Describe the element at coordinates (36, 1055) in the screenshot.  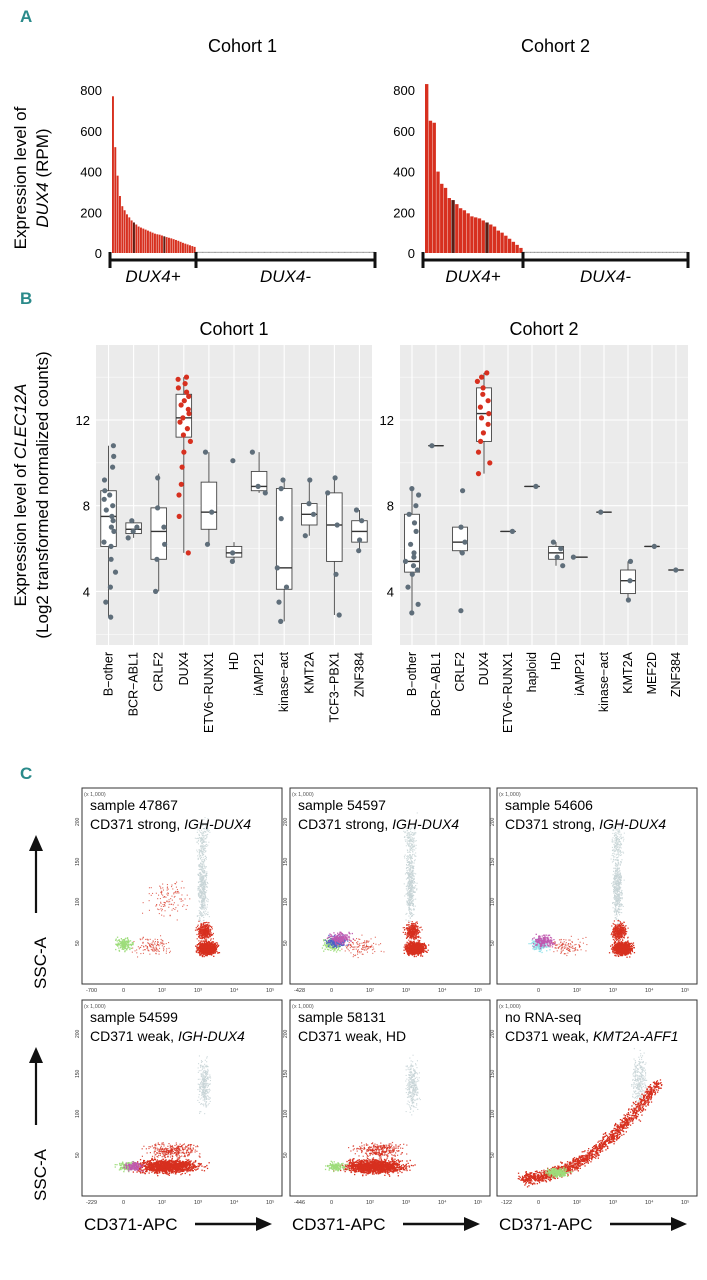
I see `c-ylabel-arrowhead` at that location.